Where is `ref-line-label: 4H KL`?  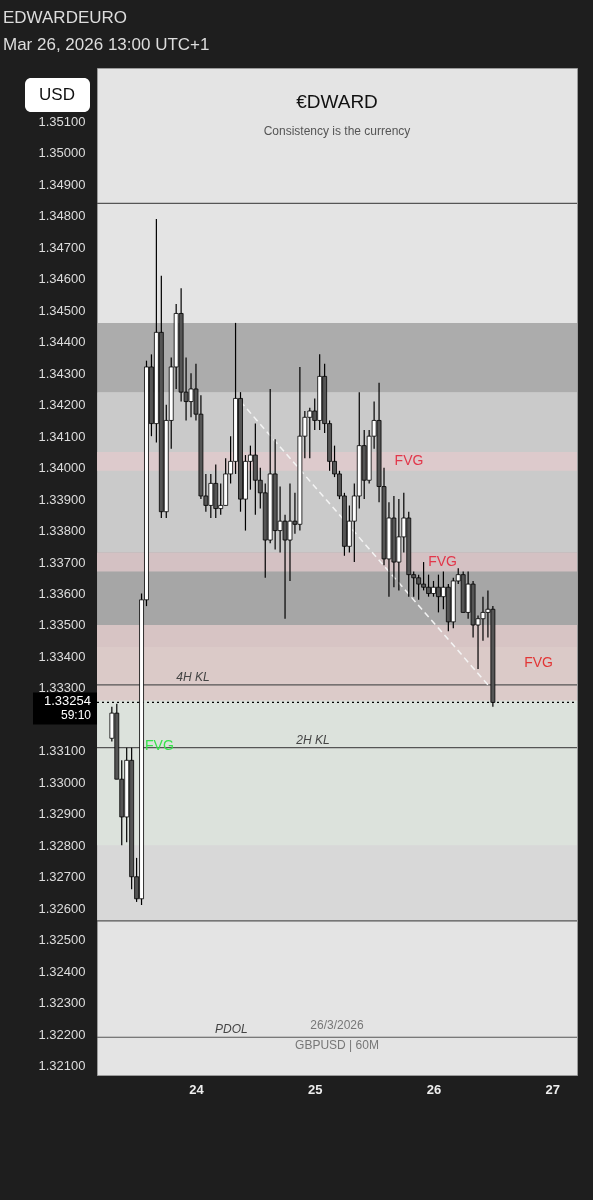 ref-line-label: 4H KL is located at coordinates (193, 676).